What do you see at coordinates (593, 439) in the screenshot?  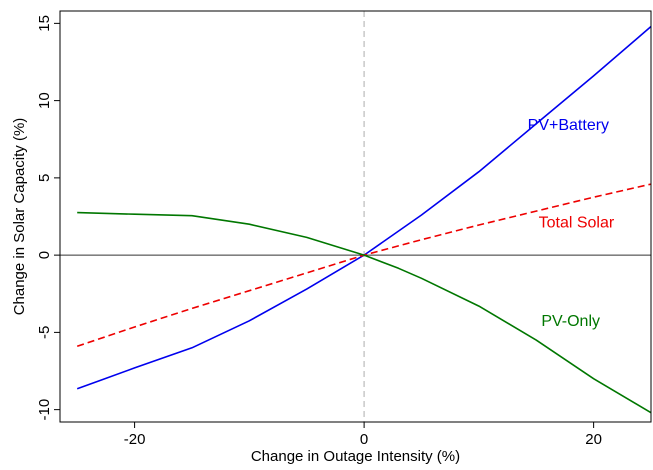 I see `x-tick-label: 20` at bounding box center [593, 439].